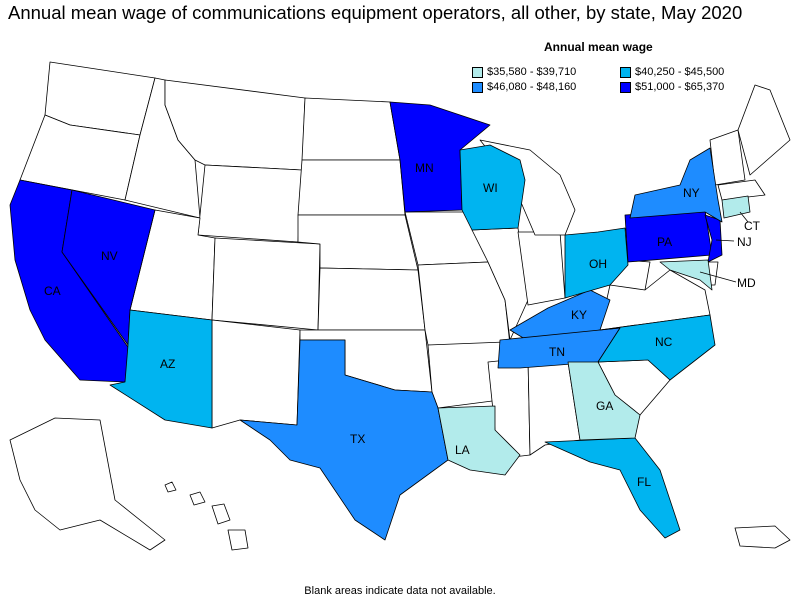 This screenshot has height=600, width=800. I want to click on state-SD, so click(351, 187).